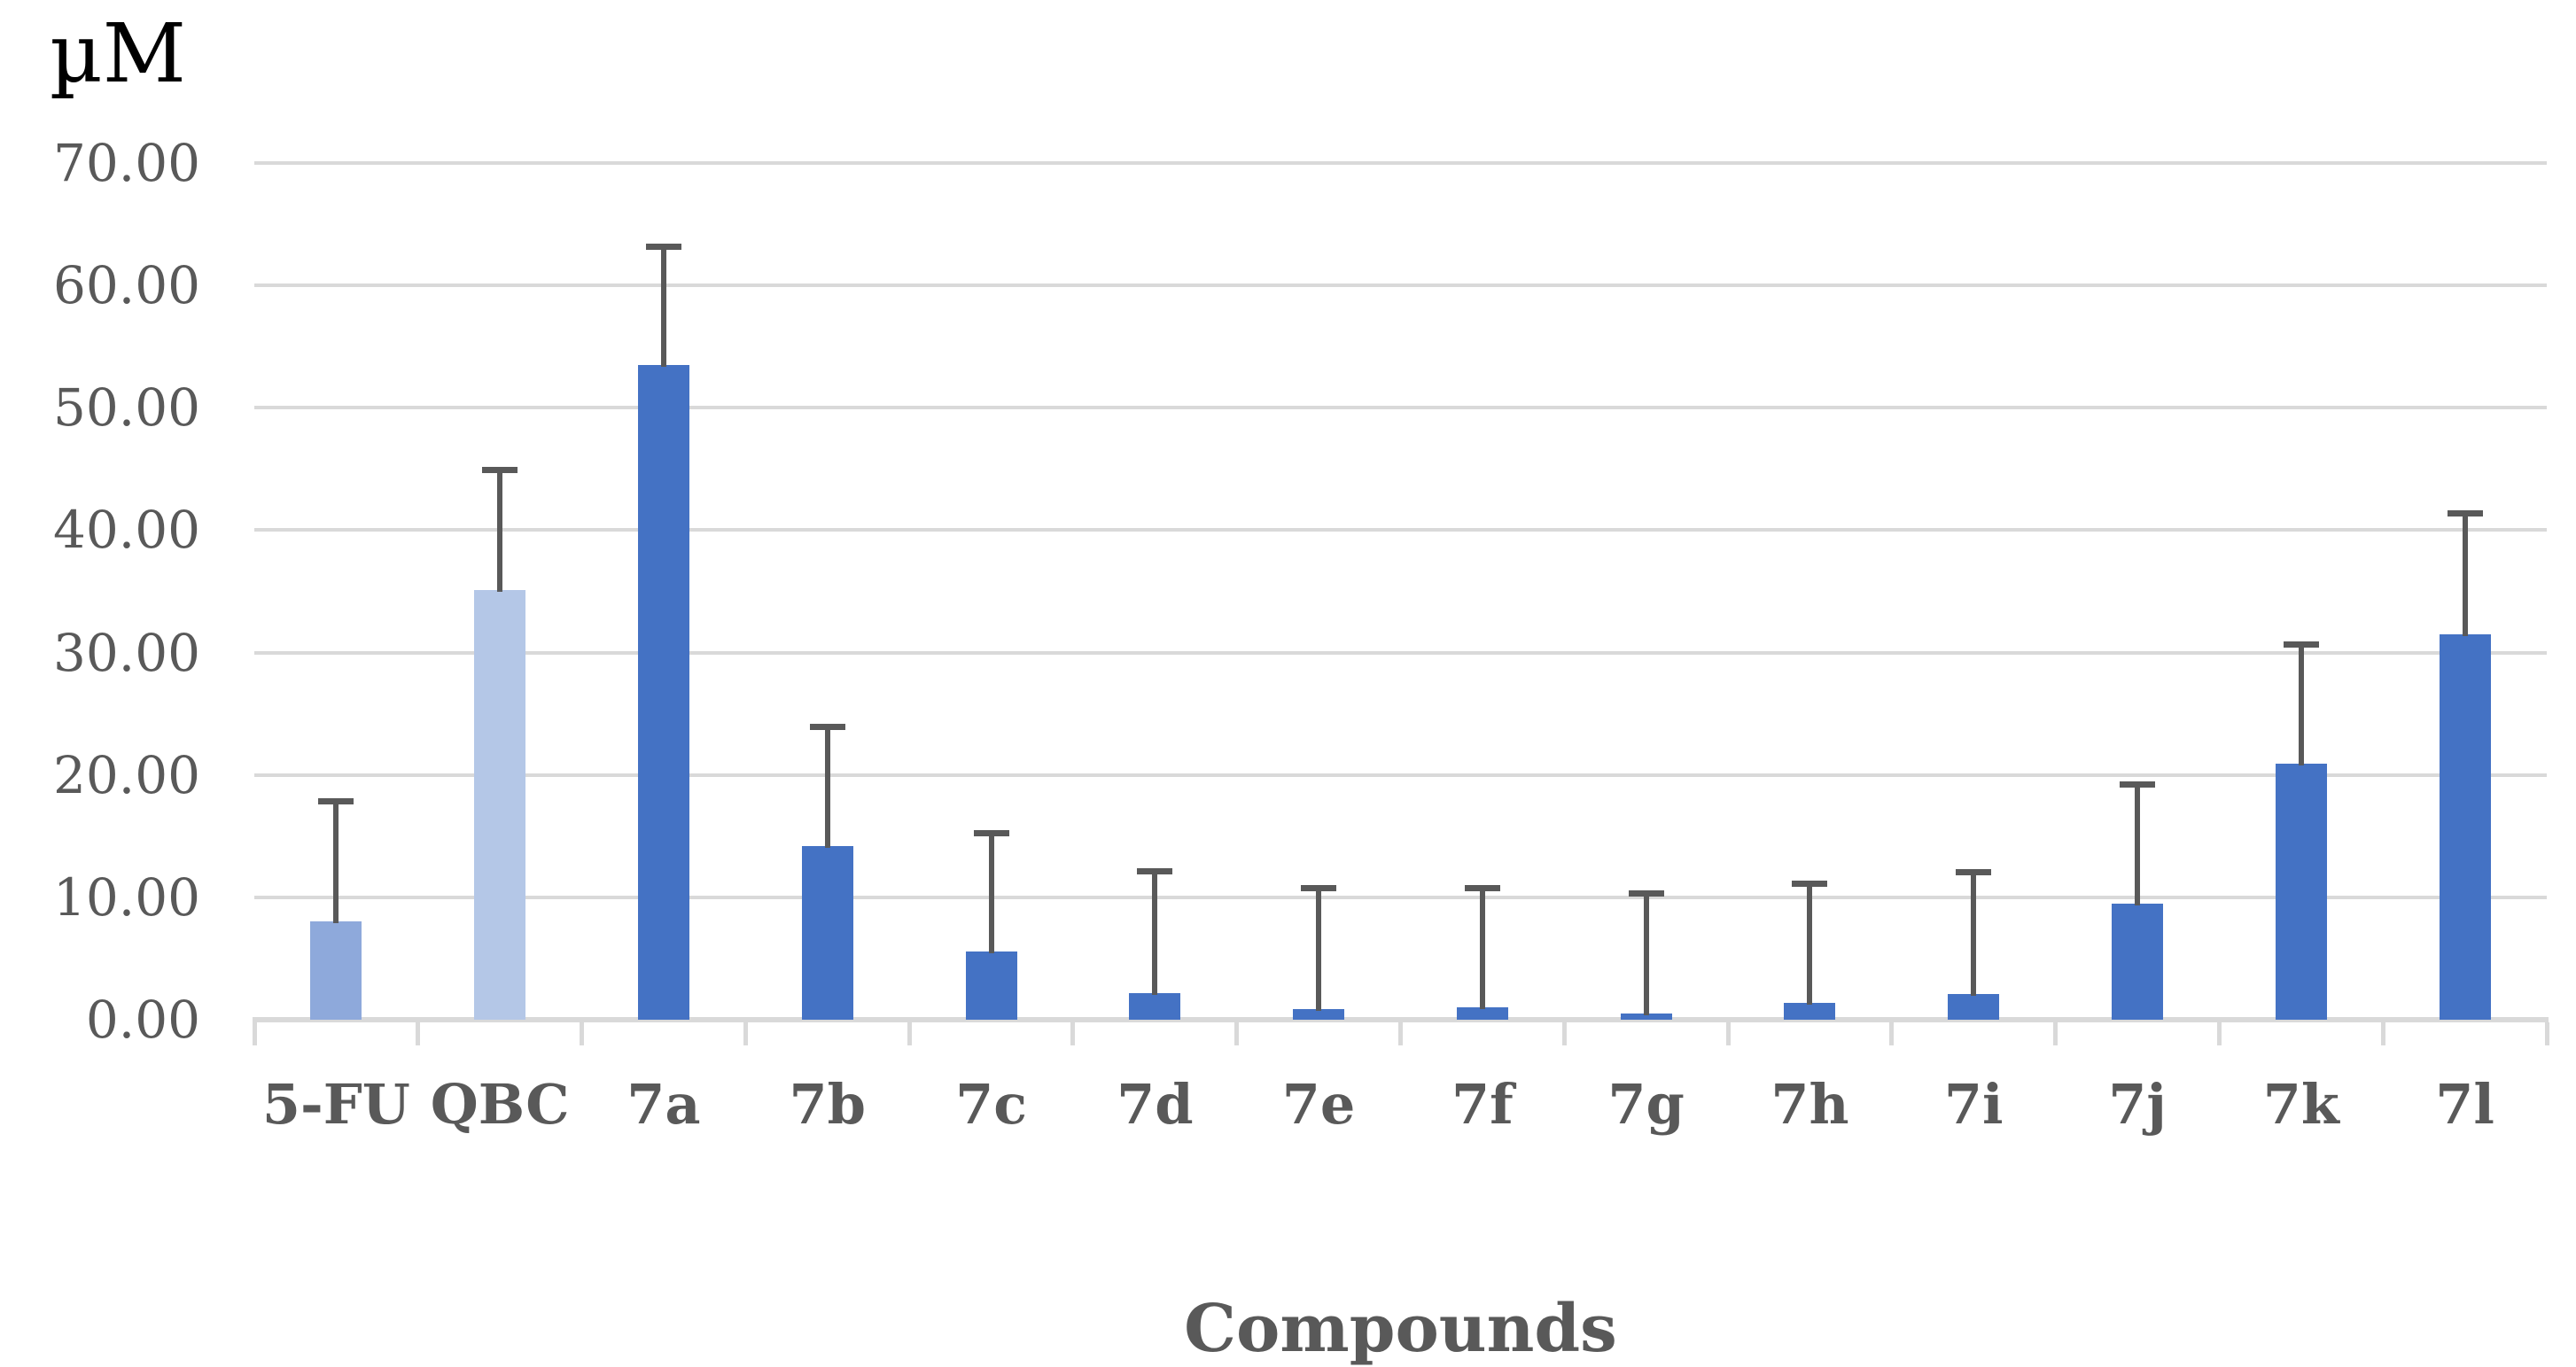  Describe the element at coordinates (1319, 1014) in the screenshot. I see `bar-7e` at that location.